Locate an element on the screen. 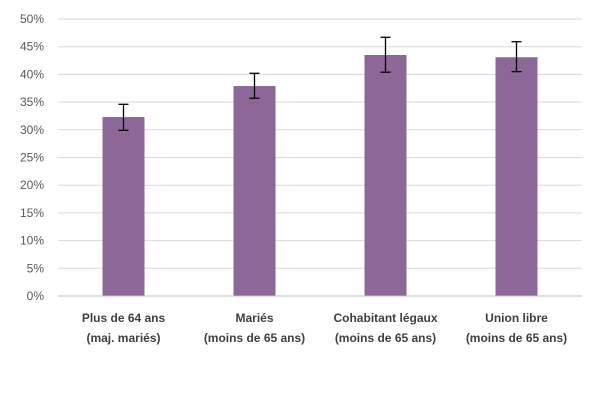 The width and height of the screenshot is (600, 404). y-tick-label: 45% is located at coordinates (32, 47).